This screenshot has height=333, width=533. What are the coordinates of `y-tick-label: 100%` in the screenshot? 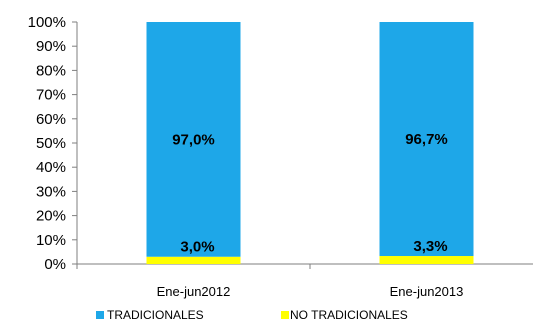 It's located at (47, 22).